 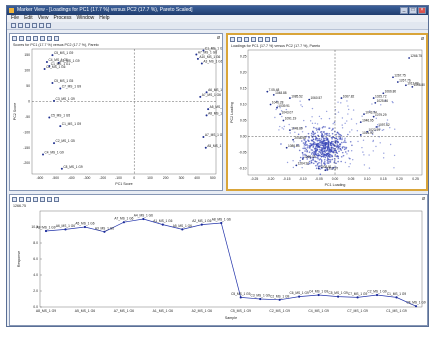 I want to click on scores-toolbar, so click(x=35, y=38).